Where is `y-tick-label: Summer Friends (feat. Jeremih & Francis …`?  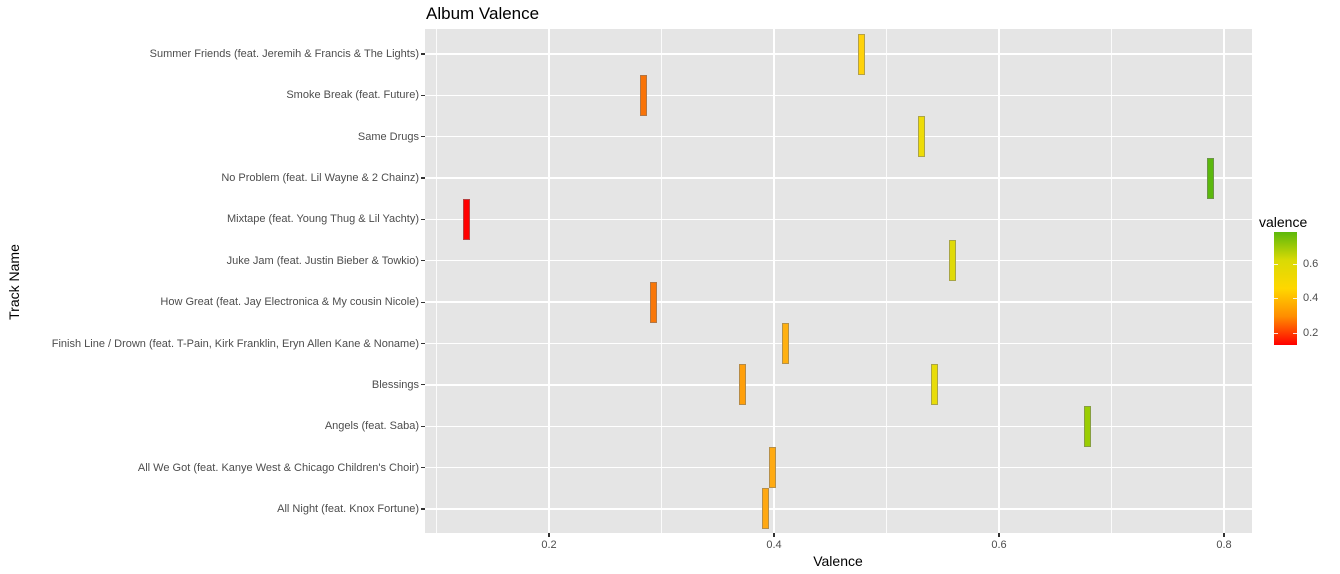 y-tick-label: Summer Friends (feat. Jeremih & Francis … is located at coordinates (284, 54).